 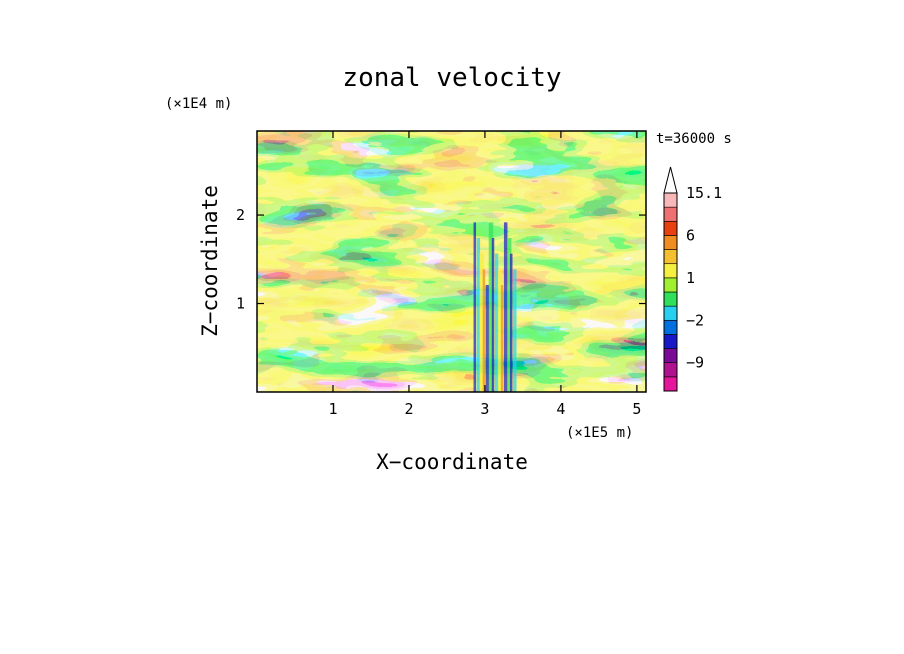 What do you see at coordinates (560, 409) in the screenshot?
I see `x-tick-label: 4` at bounding box center [560, 409].